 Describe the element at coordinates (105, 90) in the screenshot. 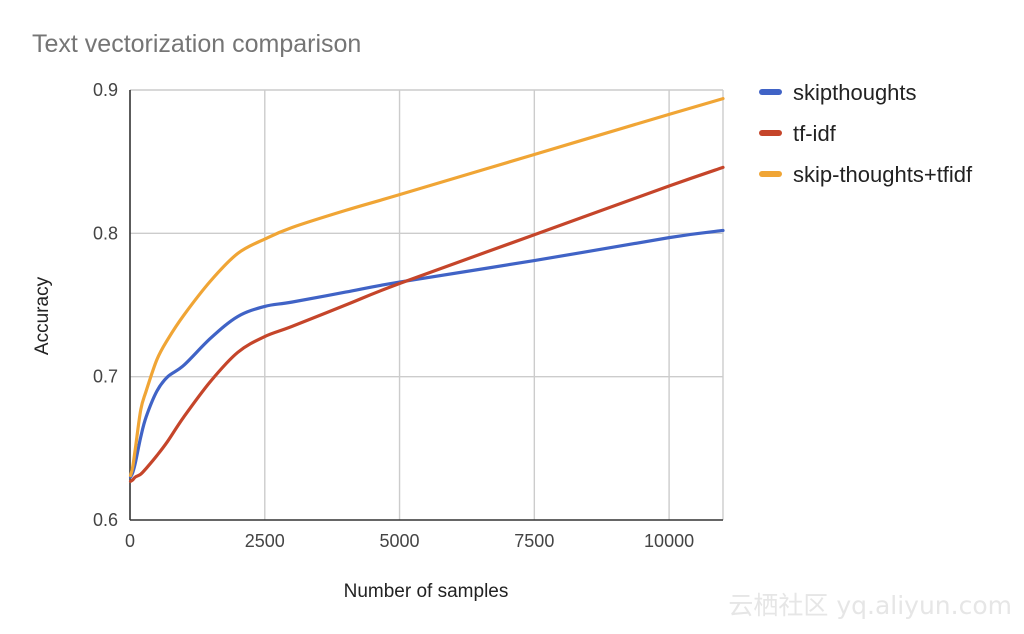

I see `y-tick-label: 0.9` at that location.